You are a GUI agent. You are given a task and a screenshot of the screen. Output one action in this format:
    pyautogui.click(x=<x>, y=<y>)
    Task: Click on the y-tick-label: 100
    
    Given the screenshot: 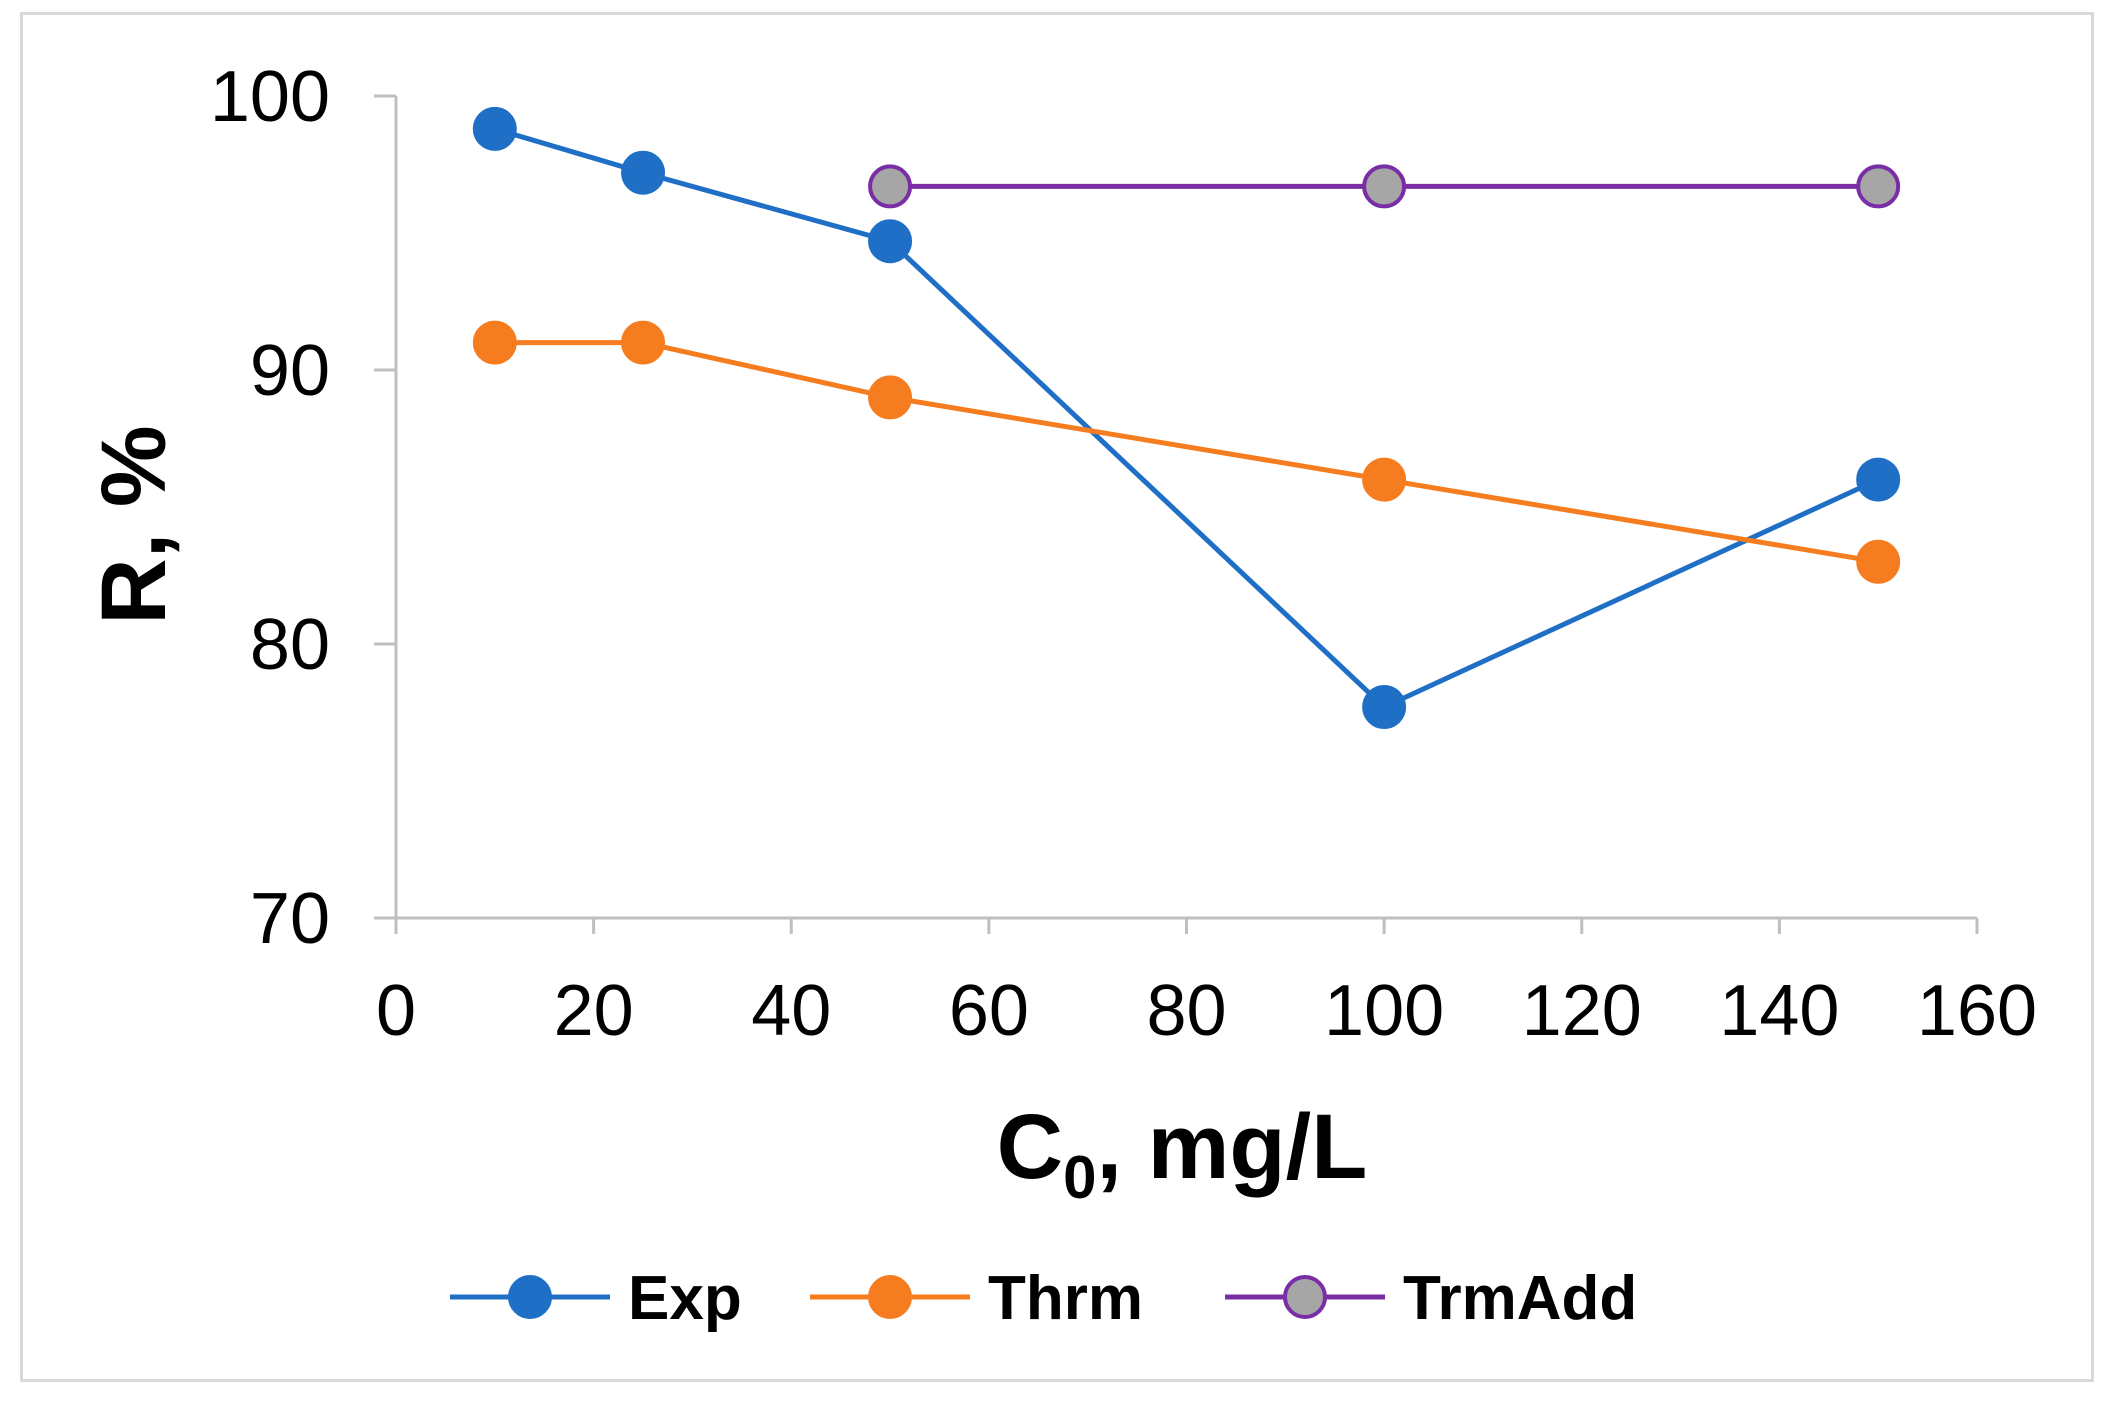 What is the action you would take?
    pyautogui.click(x=270, y=97)
    